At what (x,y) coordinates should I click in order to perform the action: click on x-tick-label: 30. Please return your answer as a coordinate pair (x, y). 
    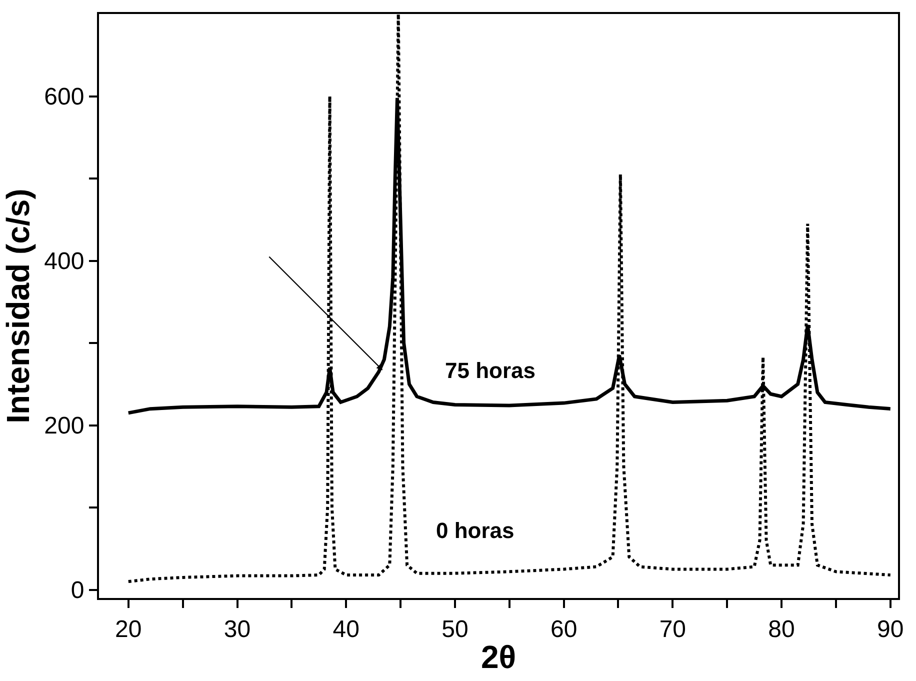
    Looking at the image, I should click on (237, 629).